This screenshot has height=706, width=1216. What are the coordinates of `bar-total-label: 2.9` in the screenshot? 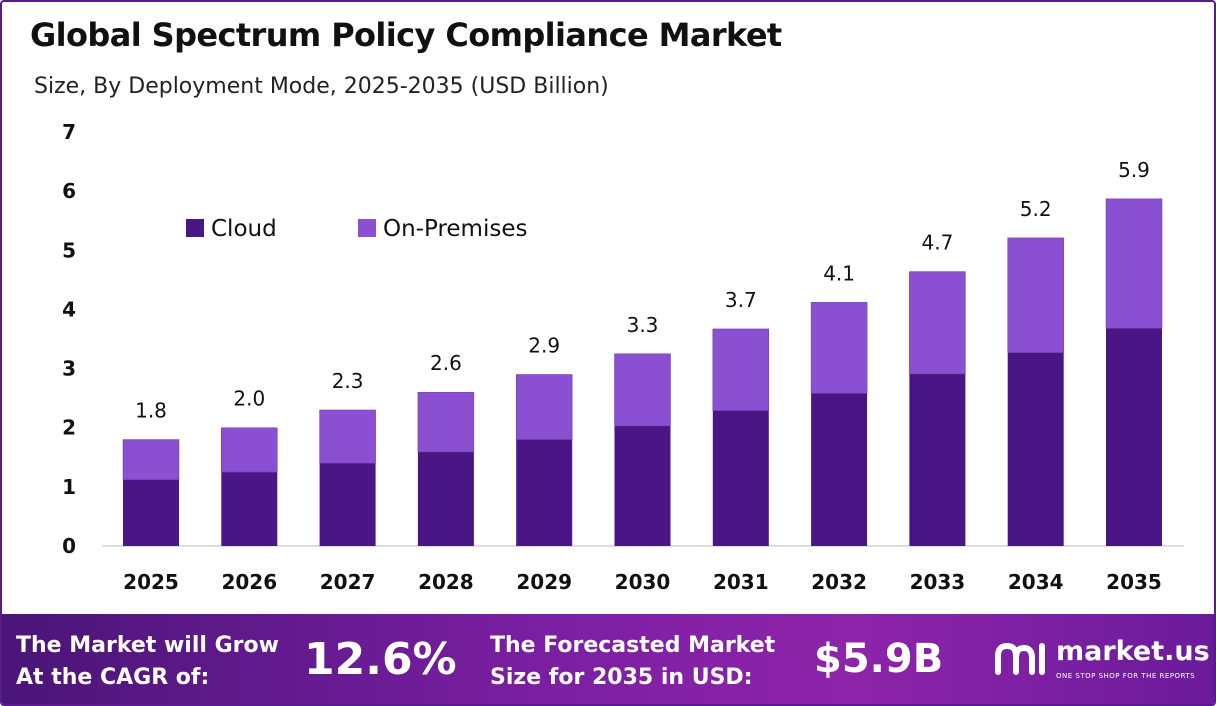 It's located at (544, 345).